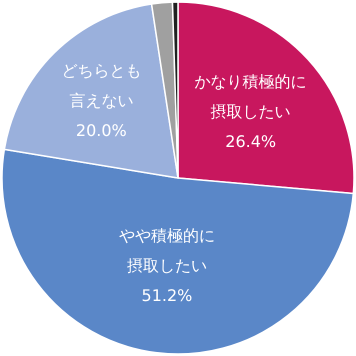  What do you see at coordinates (101, 85) in the screenshot?
I see `slice-label: どちらとも言えない` at bounding box center [101, 85].